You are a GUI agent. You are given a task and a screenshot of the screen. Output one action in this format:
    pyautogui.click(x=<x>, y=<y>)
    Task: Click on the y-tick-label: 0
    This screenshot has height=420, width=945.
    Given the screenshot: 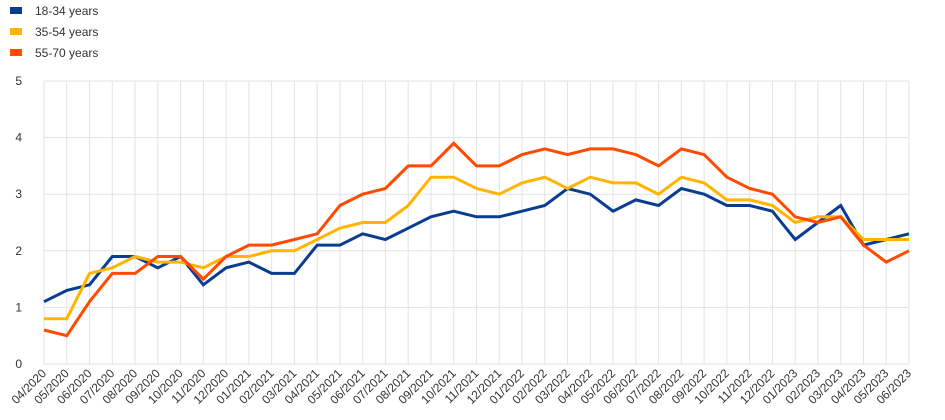 What is the action you would take?
    pyautogui.click(x=18, y=364)
    